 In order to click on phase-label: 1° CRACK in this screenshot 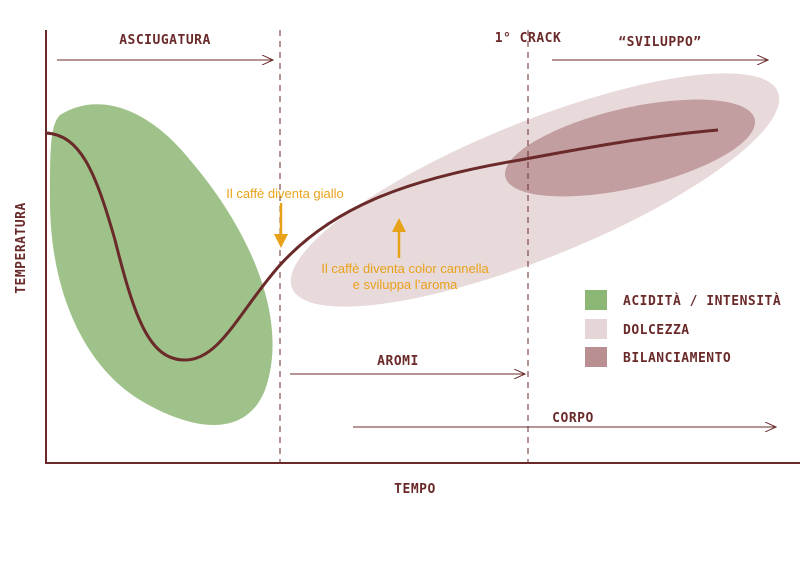, I will do `click(528, 38)`.